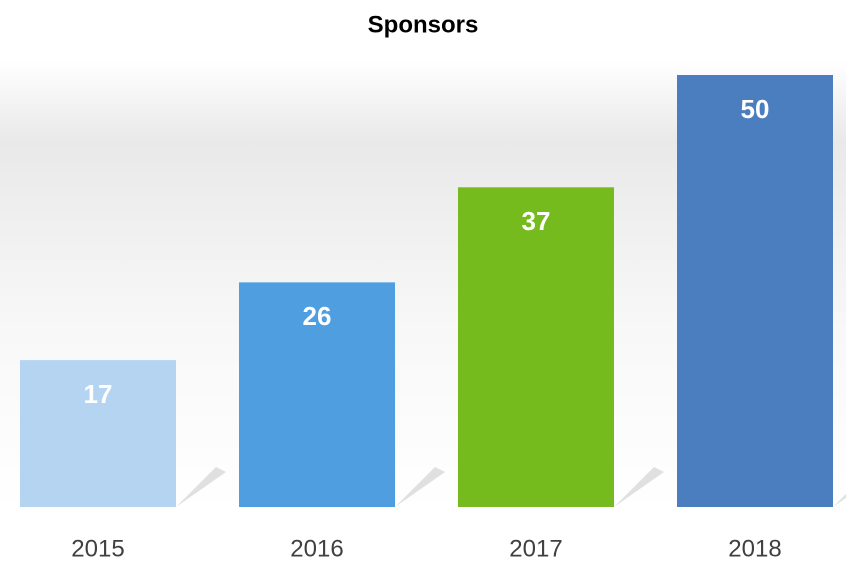 The image size is (846, 562). I want to click on value-label: 26, so click(317, 316).